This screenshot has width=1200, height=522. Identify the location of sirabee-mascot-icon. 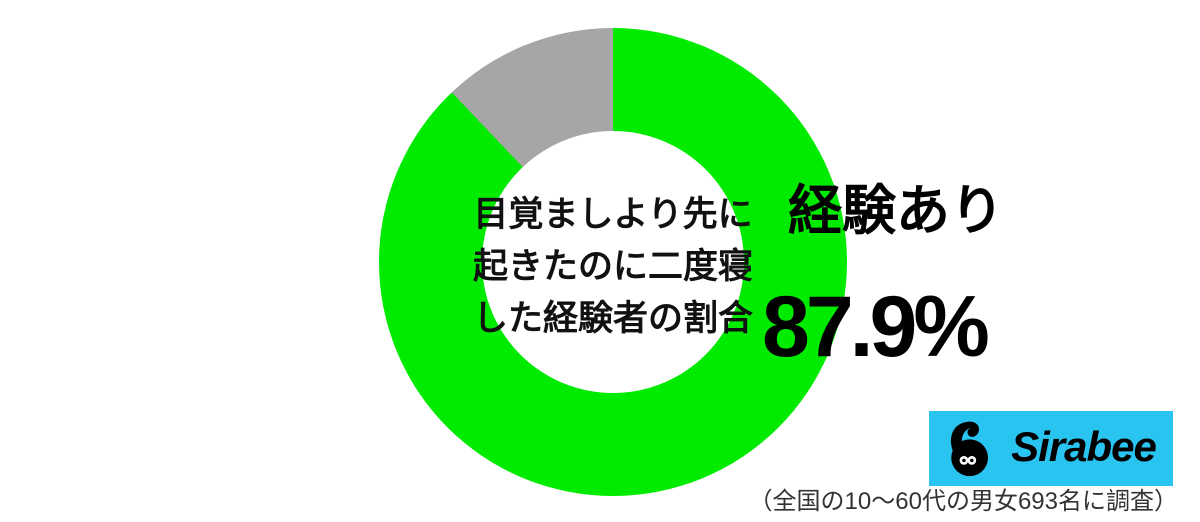
(970, 448).